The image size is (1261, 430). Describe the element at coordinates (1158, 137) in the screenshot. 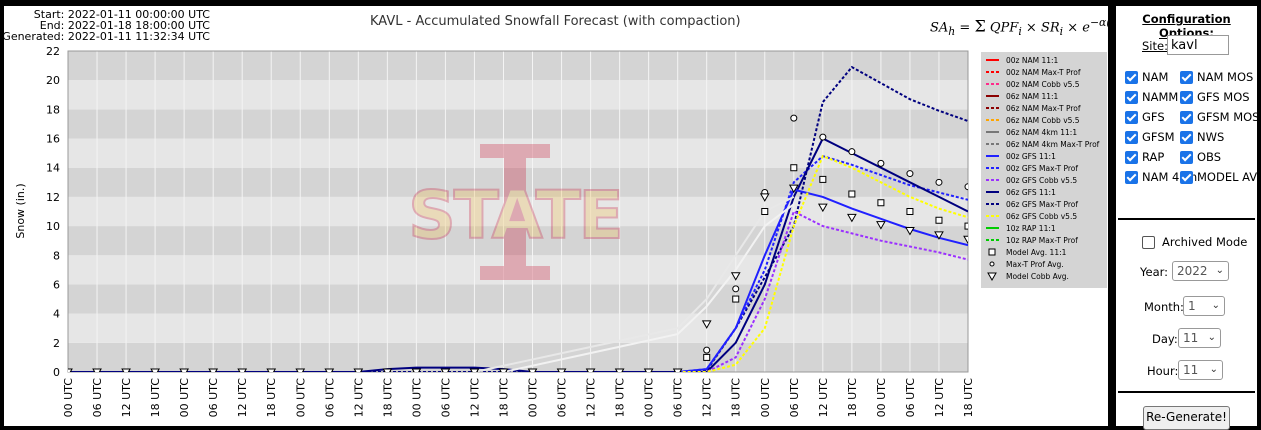

I see `checkbox-label: GFSM` at that location.